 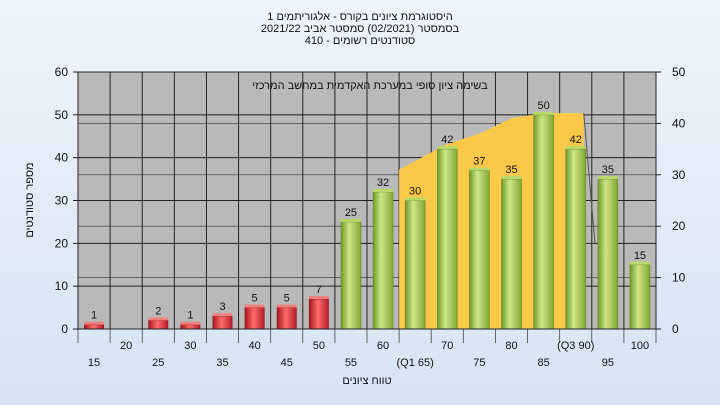 What do you see at coordinates (679, 72) in the screenshot?
I see `y2-tick-label: 50` at bounding box center [679, 72].